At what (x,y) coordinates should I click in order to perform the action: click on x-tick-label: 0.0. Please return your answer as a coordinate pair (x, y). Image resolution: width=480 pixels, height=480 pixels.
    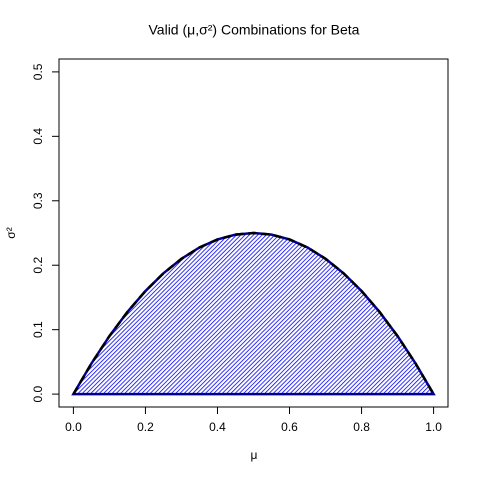
    Looking at the image, I should click on (73, 427).